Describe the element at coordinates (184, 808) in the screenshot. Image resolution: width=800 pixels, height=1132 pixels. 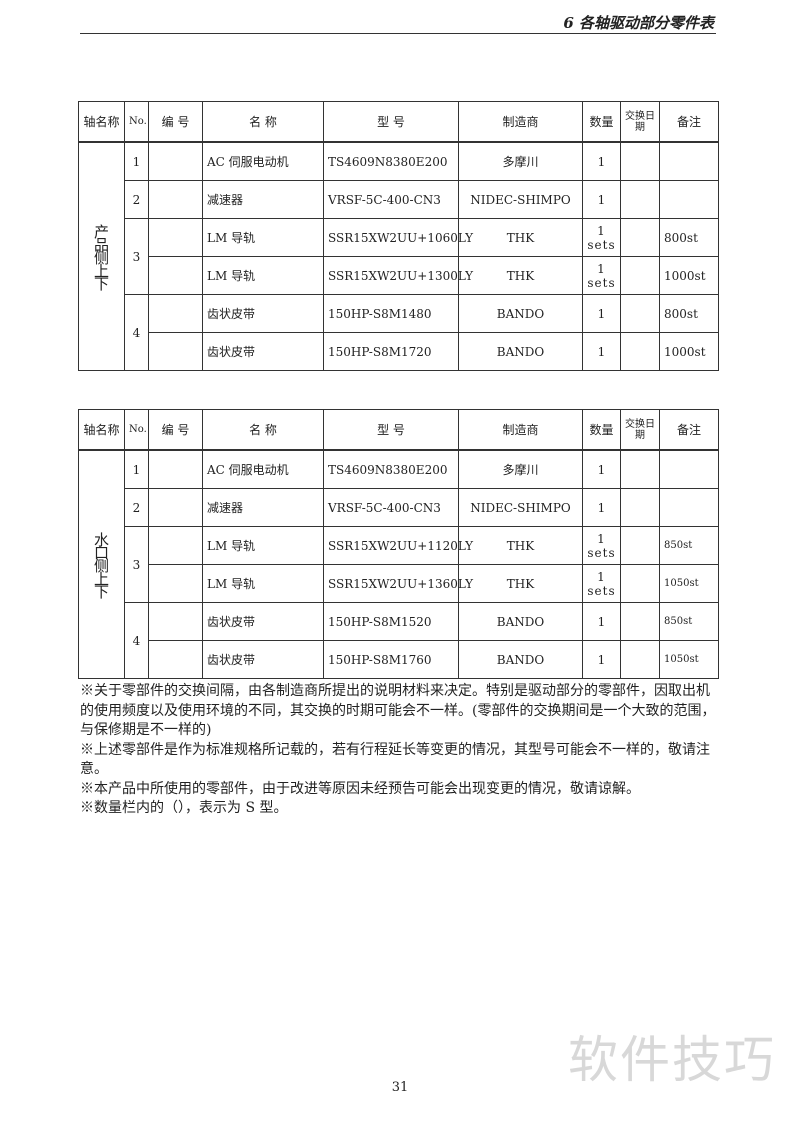
I see `note: ※数量栏内的（），表示为 S 型。` at that location.